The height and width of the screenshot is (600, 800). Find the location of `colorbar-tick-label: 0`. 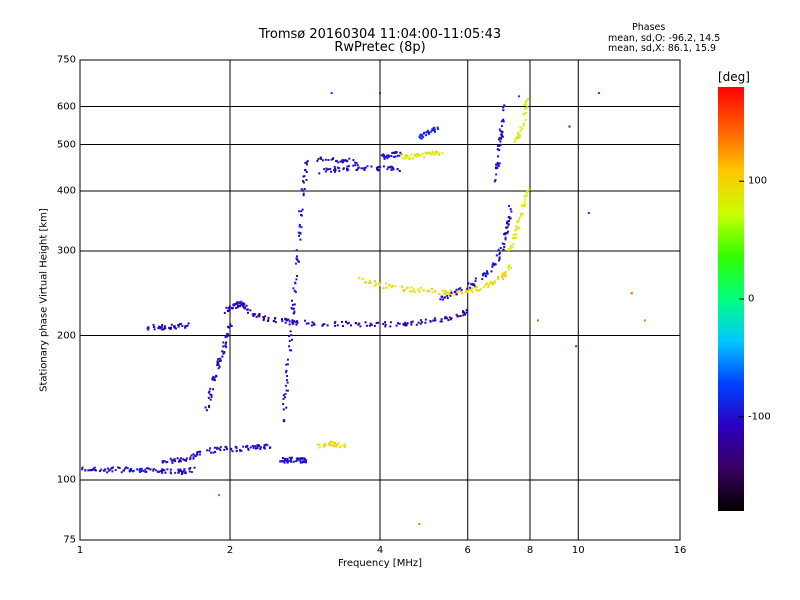

colorbar-tick-label: 0 is located at coordinates (751, 299).